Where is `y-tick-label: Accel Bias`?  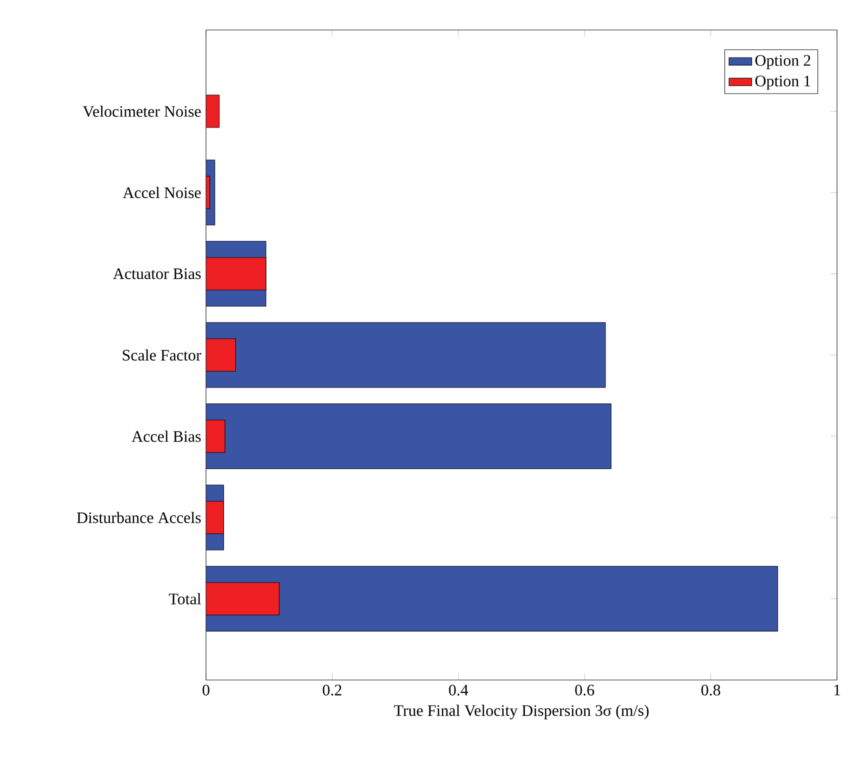
y-tick-label: Accel Bias is located at coordinates (166, 436).